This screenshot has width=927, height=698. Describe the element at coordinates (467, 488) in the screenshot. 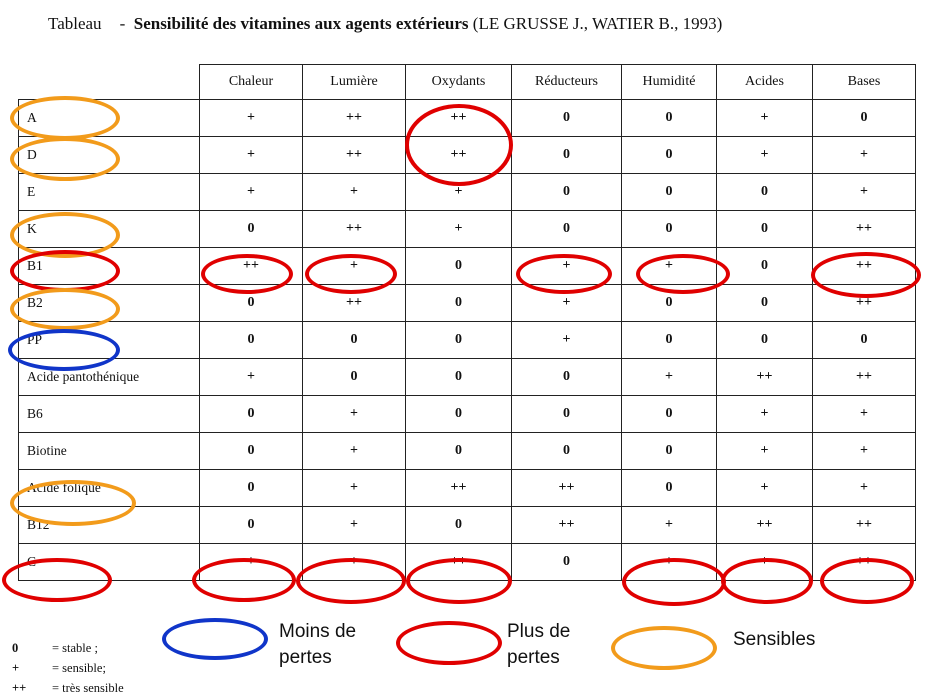

I see `table-row: Acide folique 0 + ++ ++ 0 + +` at that location.